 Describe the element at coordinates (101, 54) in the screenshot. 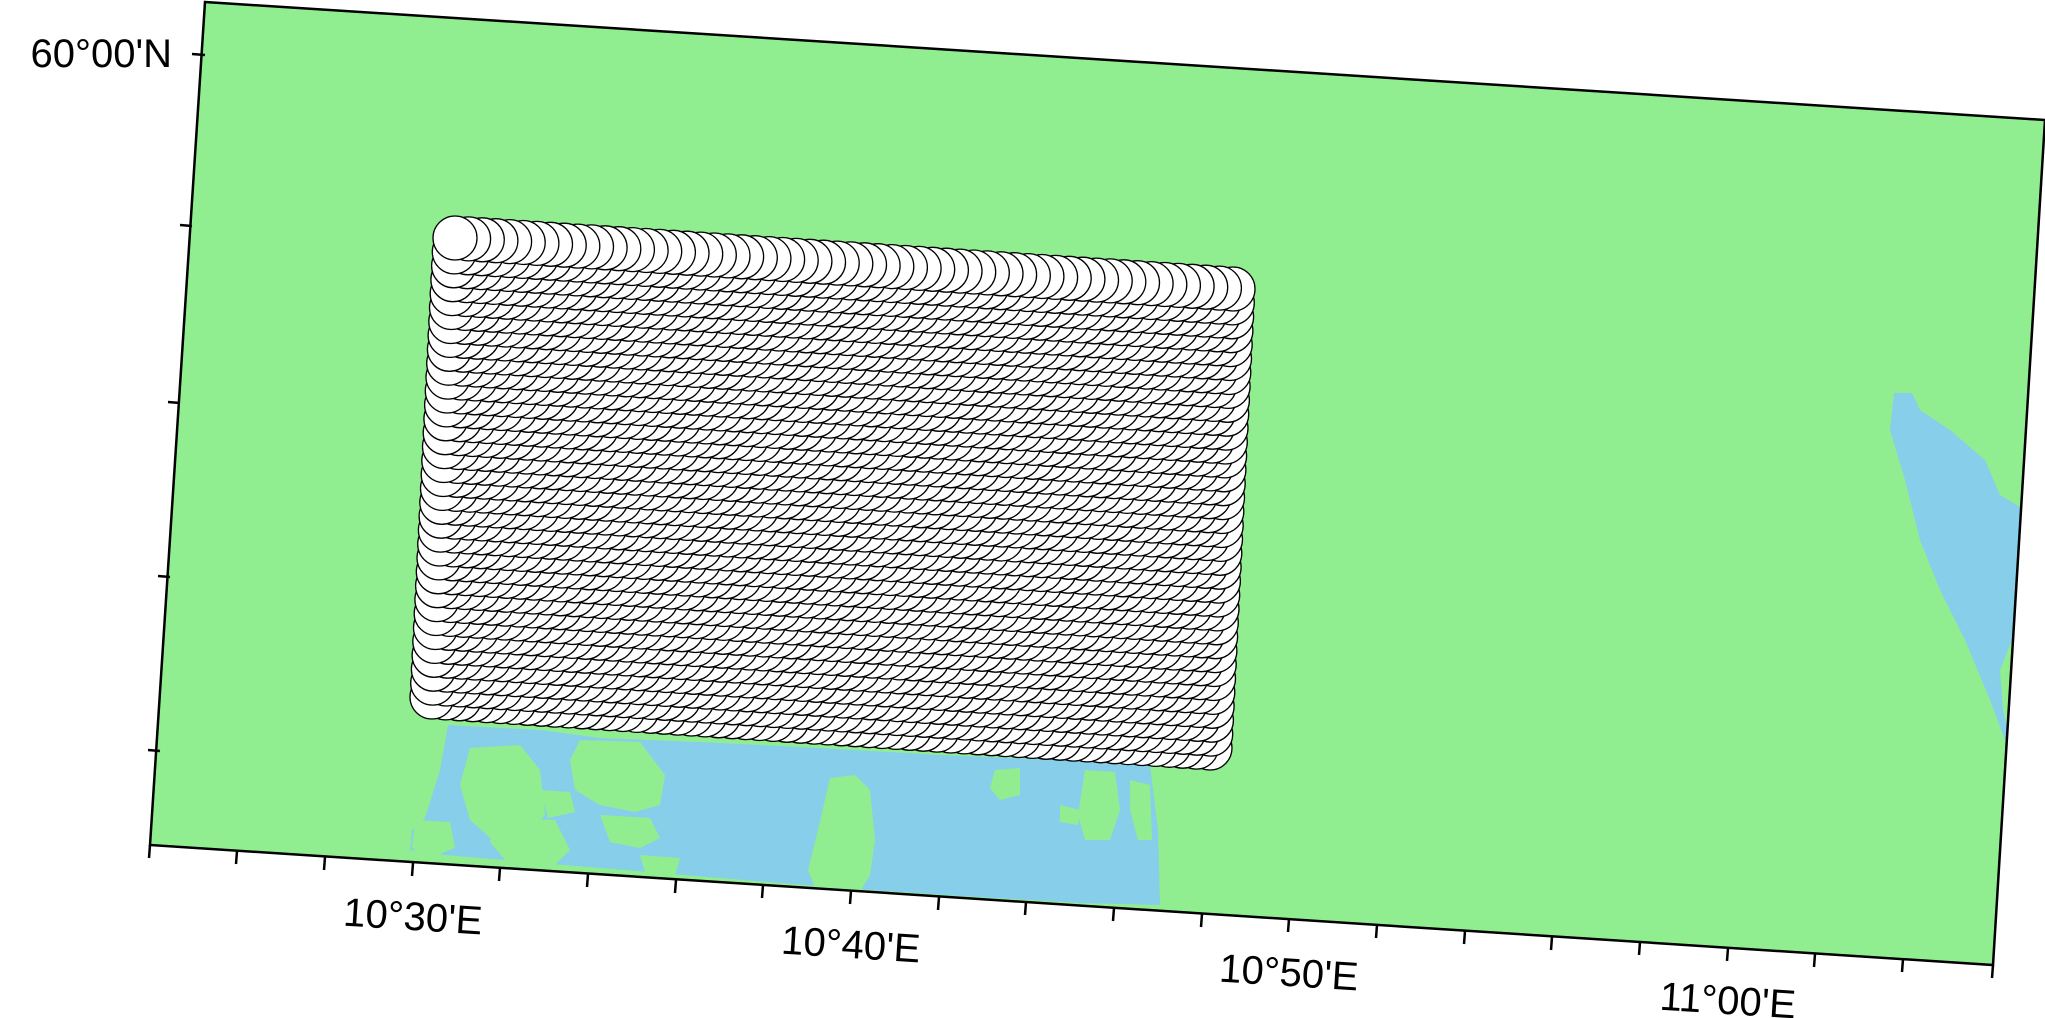

I see `latitude-label: 60°00'N` at that location.